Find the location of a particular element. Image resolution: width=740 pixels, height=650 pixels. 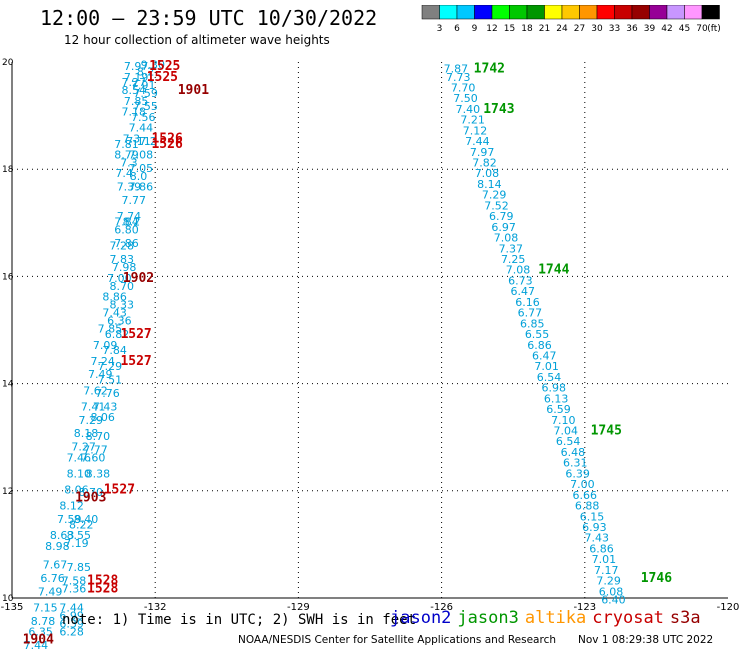

swh-value-label: 7.11 is located at coordinates (138, 141).